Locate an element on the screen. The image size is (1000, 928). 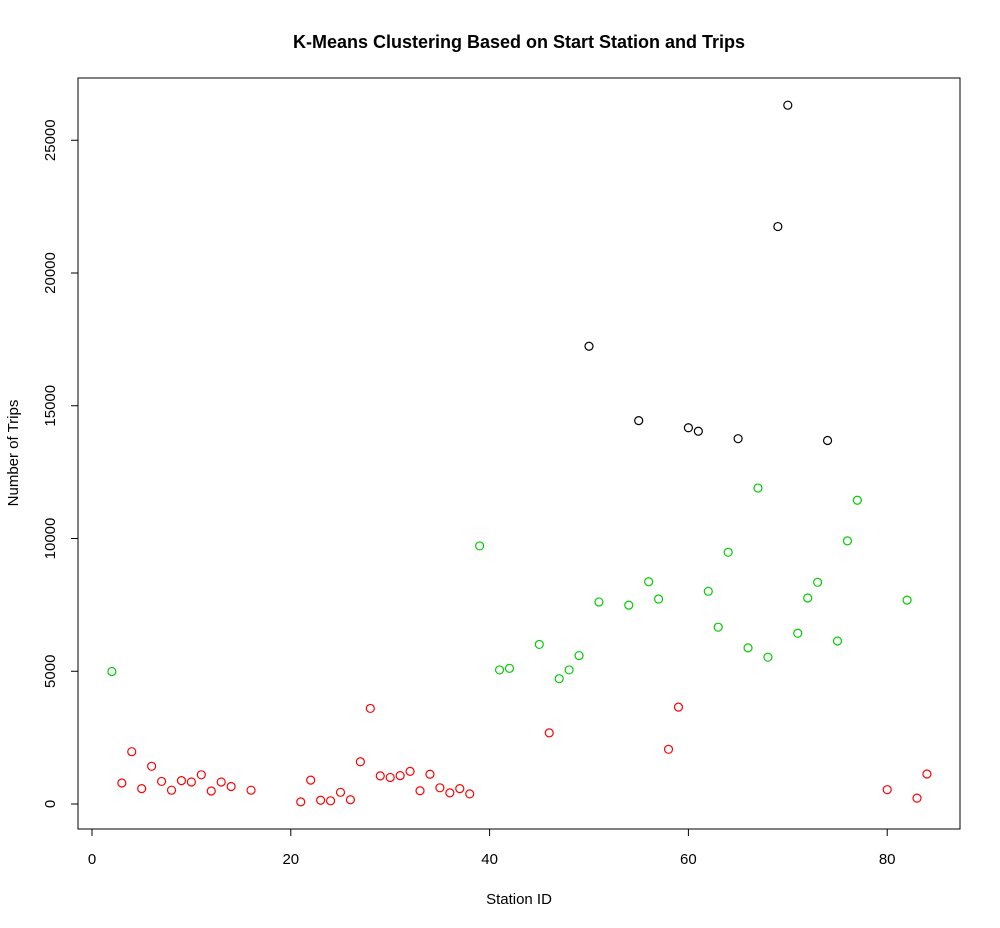
y-tick-label: 20000 is located at coordinates (50, 273).